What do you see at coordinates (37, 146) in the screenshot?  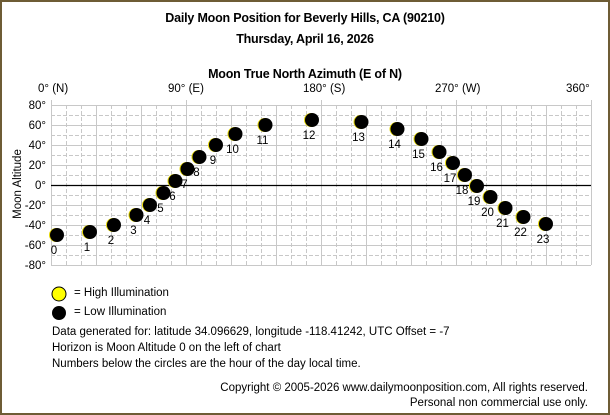 I see `svg-text: 40°` at bounding box center [37, 146].